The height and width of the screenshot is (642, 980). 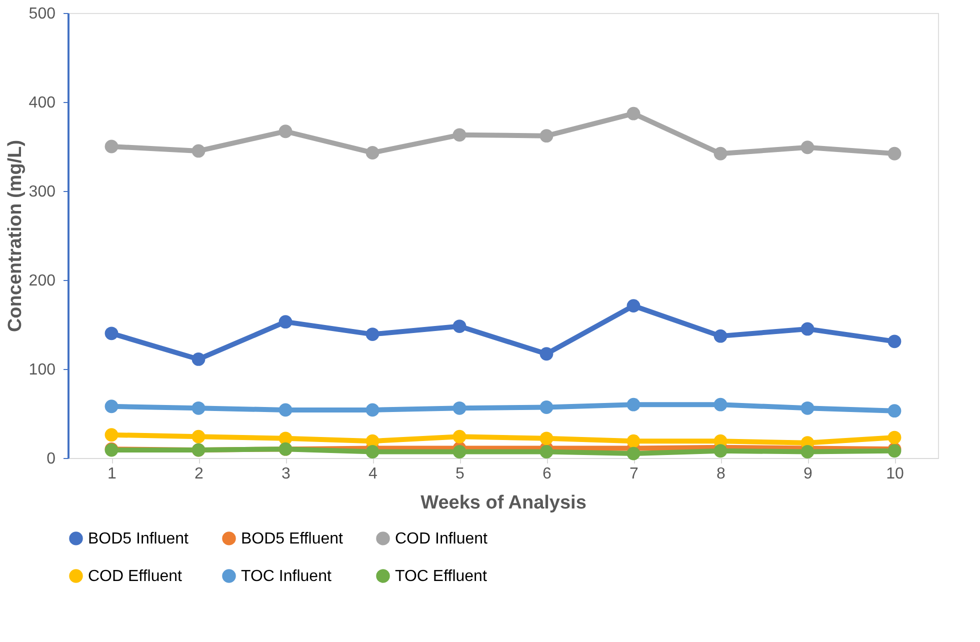 What do you see at coordinates (460, 474) in the screenshot?
I see `x-tick-label: 5` at bounding box center [460, 474].